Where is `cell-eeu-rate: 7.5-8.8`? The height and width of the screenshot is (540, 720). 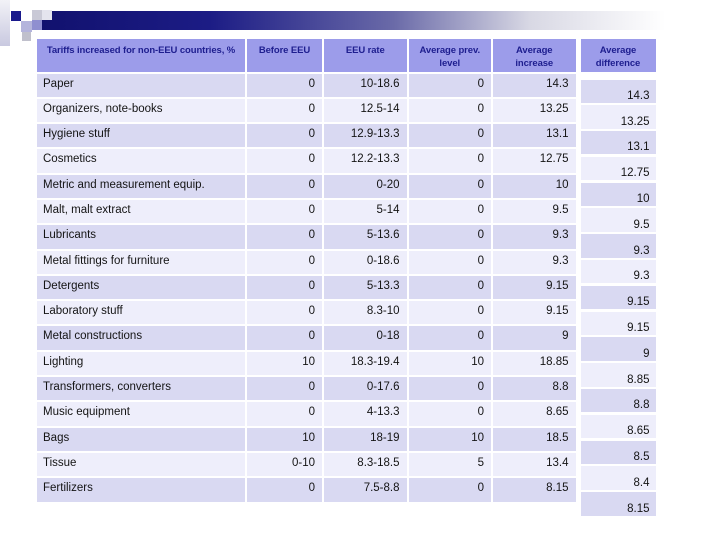 cell-eeu-rate: 7.5-8.8 is located at coordinates (365, 490).